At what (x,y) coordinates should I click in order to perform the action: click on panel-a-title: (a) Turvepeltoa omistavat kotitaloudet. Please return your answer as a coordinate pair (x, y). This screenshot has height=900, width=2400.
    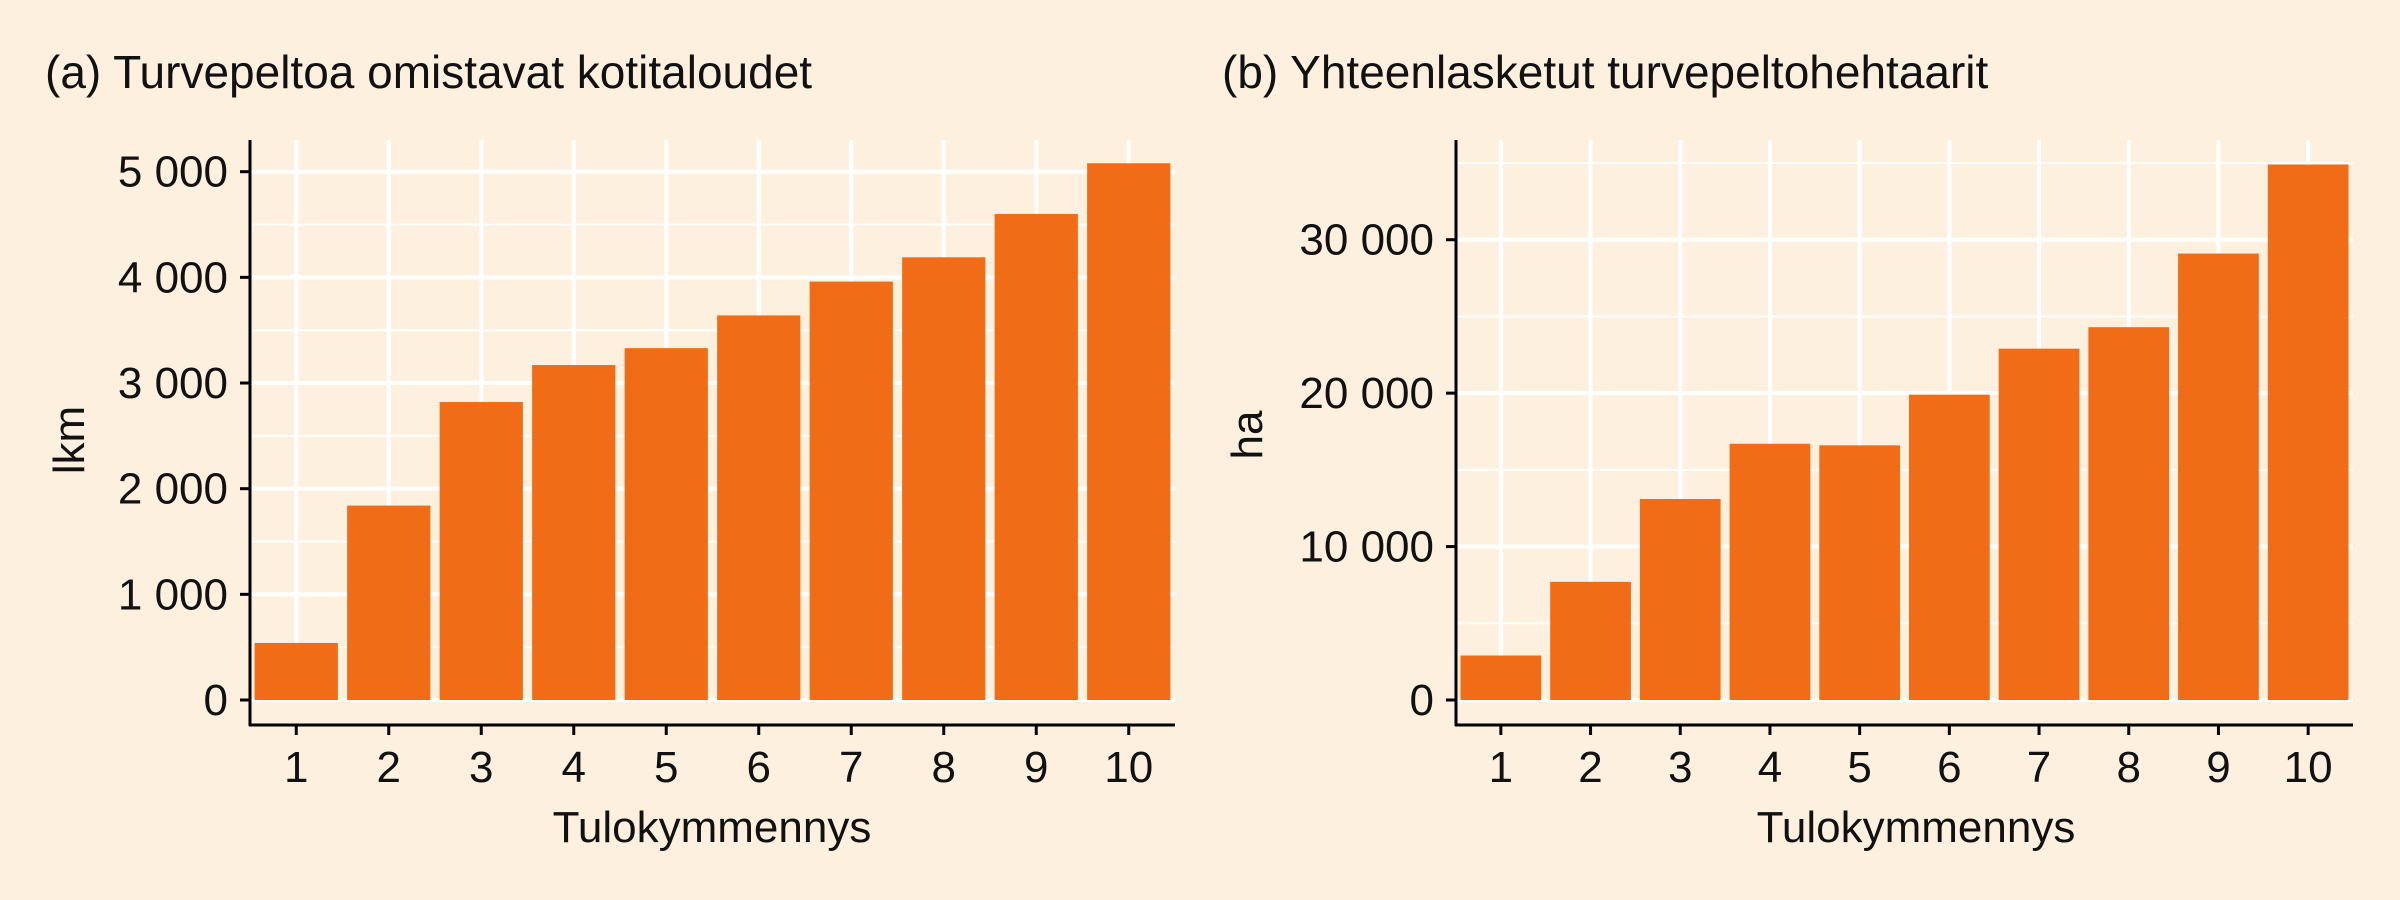
    Looking at the image, I should click on (428, 72).